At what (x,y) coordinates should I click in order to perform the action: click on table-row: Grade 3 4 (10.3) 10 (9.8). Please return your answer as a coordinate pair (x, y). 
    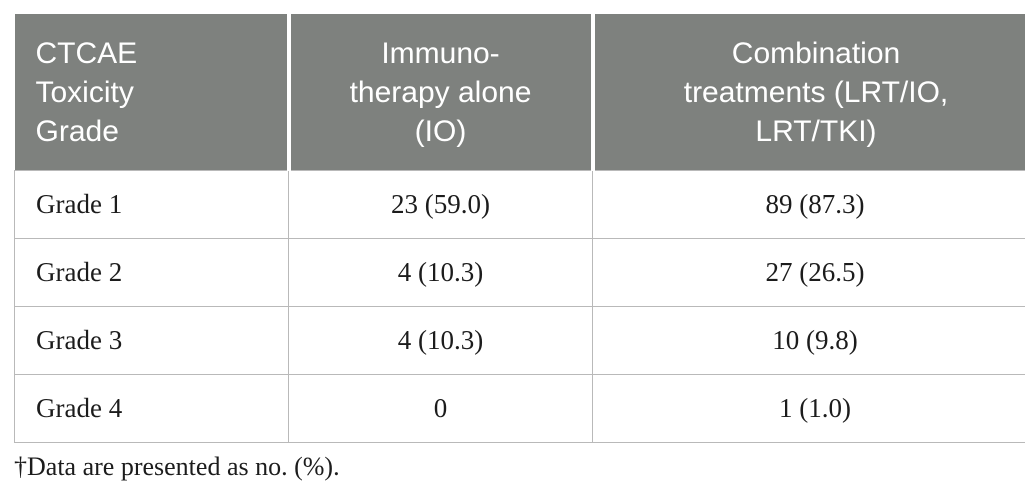
    Looking at the image, I should click on (519, 340).